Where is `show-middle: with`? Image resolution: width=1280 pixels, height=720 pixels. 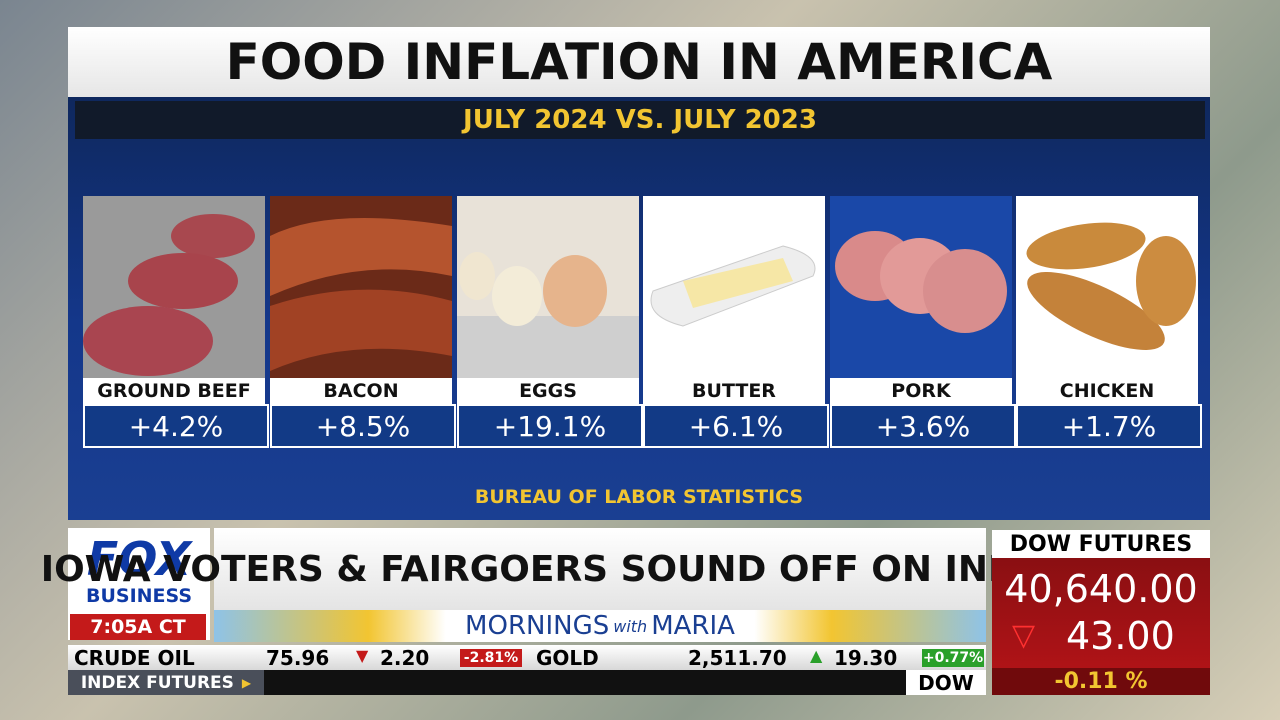 show-middle: with is located at coordinates (630, 626).